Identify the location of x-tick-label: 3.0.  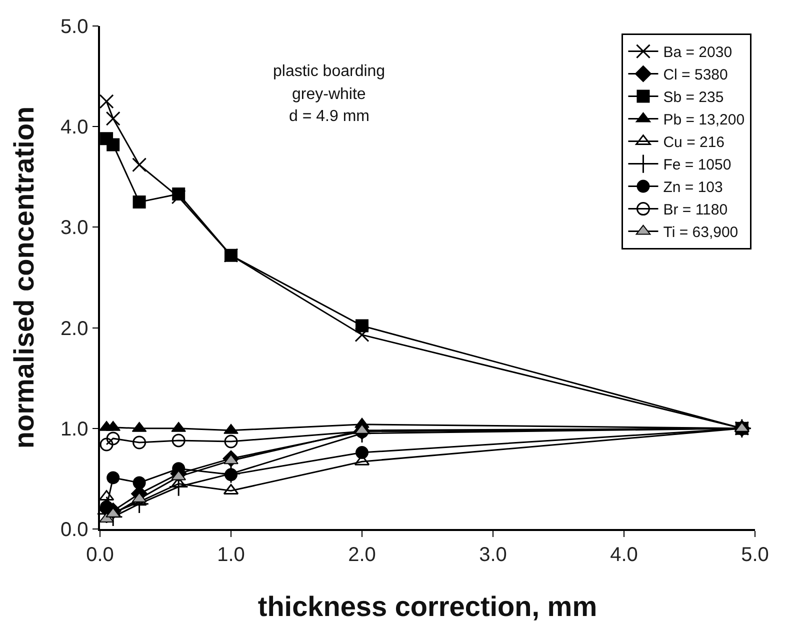
(493, 555).